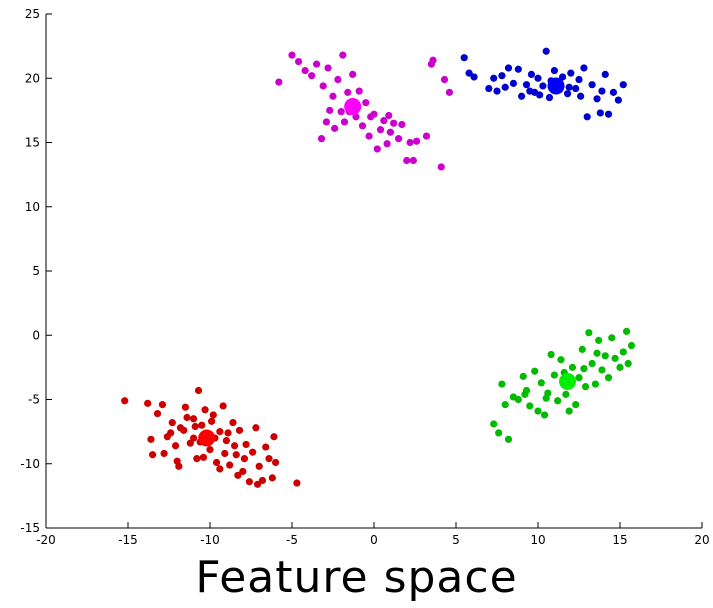  What do you see at coordinates (374, 540) in the screenshot?
I see `x-tick-label: 0` at bounding box center [374, 540].